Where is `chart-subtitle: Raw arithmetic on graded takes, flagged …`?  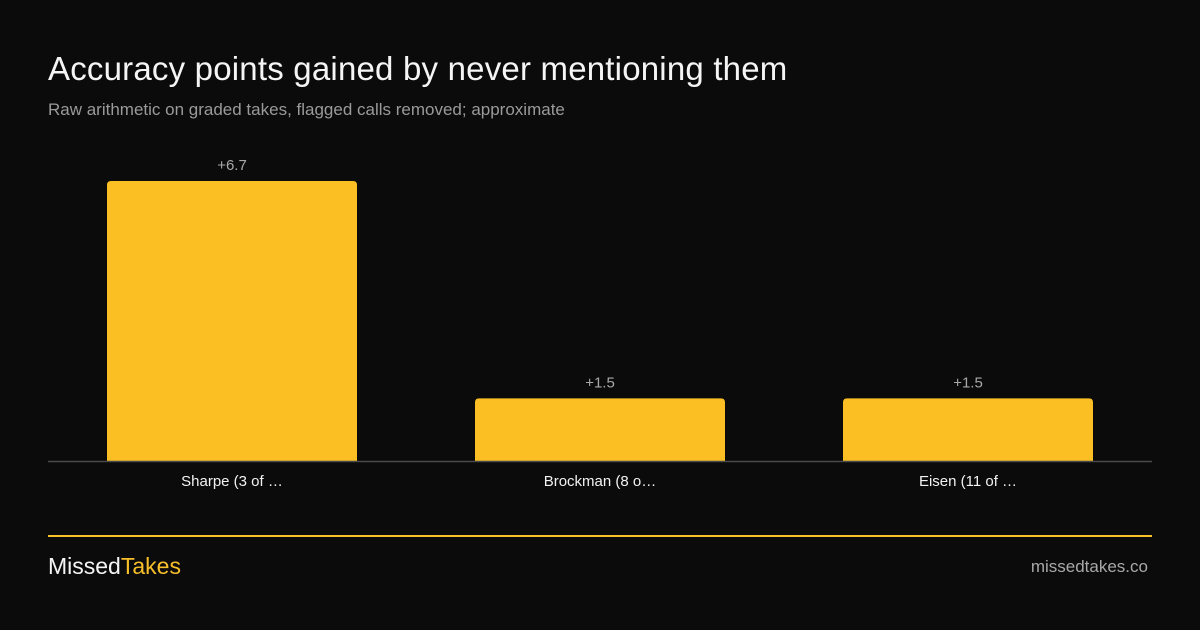
chart-subtitle: Raw arithmetic on graded takes, flagged … is located at coordinates (306, 109).